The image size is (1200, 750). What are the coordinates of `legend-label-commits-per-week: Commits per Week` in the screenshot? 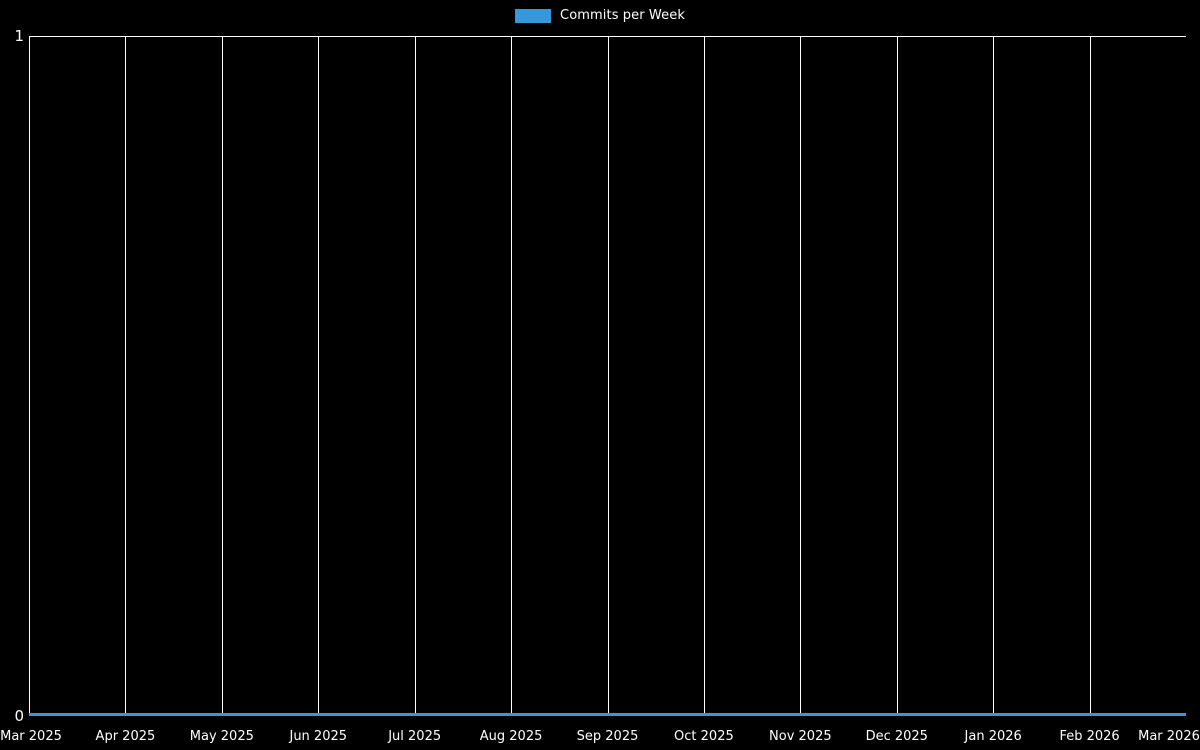 It's located at (622, 15).